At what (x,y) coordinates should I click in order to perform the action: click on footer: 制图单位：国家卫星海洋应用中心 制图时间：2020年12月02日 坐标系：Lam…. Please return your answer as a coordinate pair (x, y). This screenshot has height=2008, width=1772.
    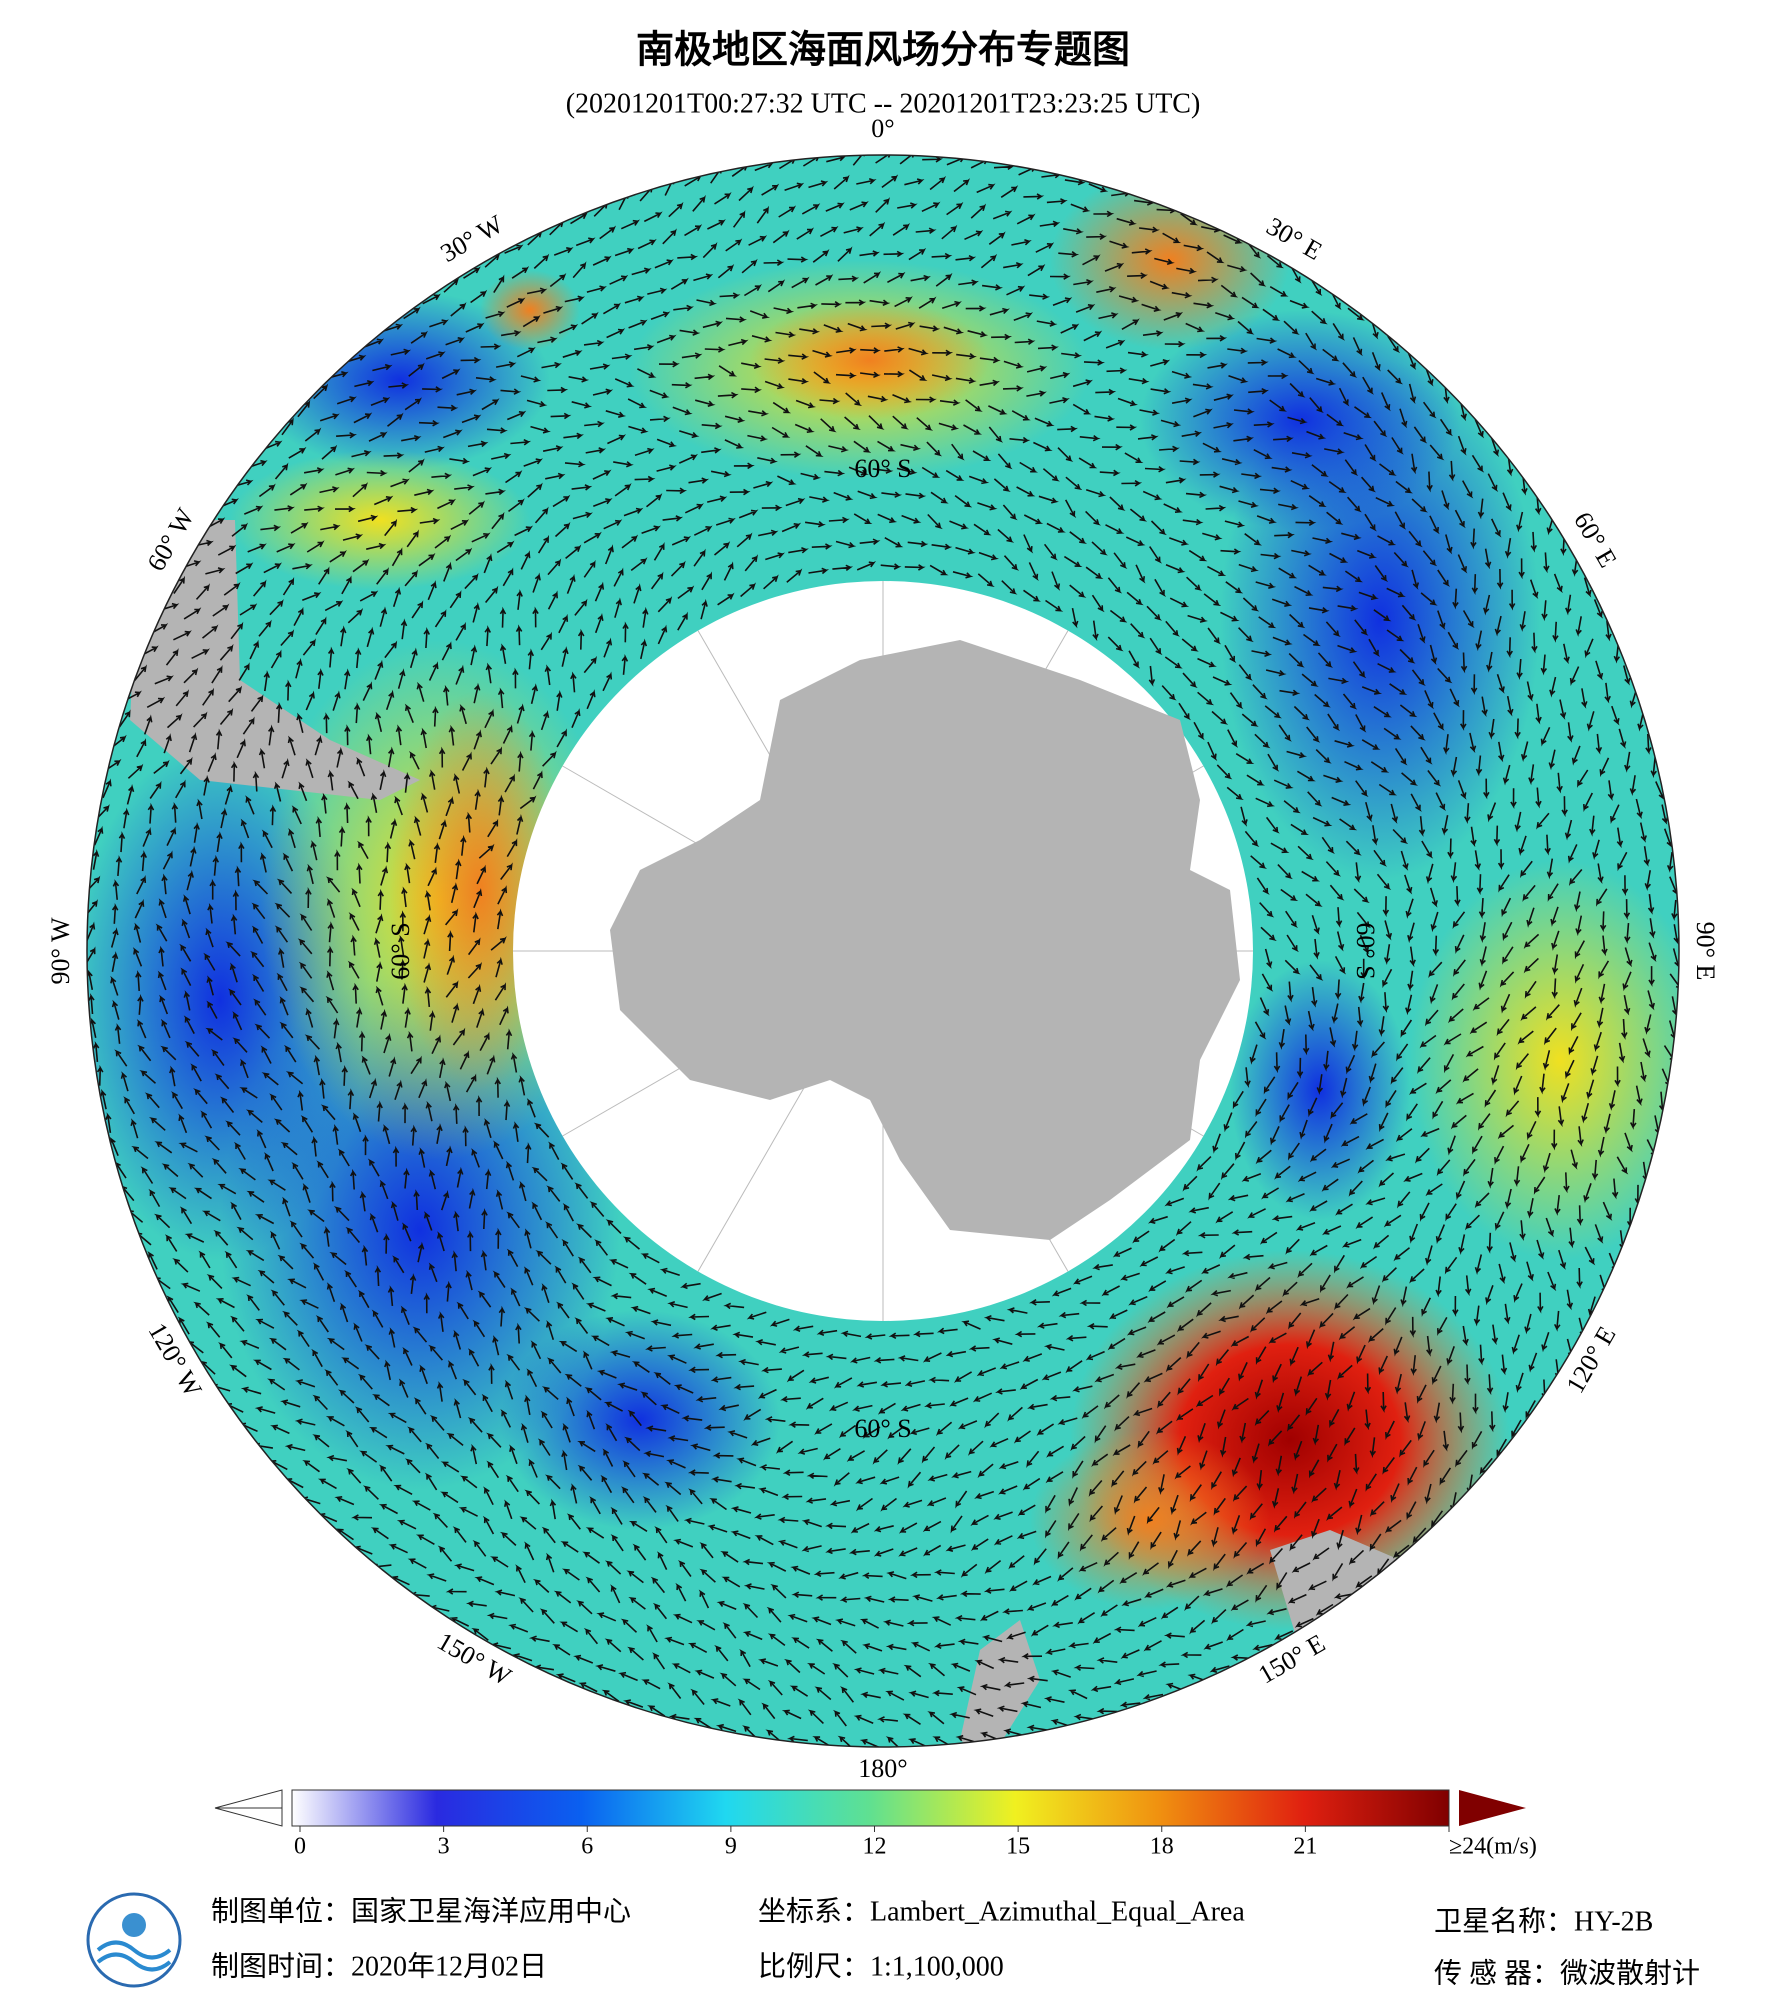
    Looking at the image, I should click on (955, 1942).